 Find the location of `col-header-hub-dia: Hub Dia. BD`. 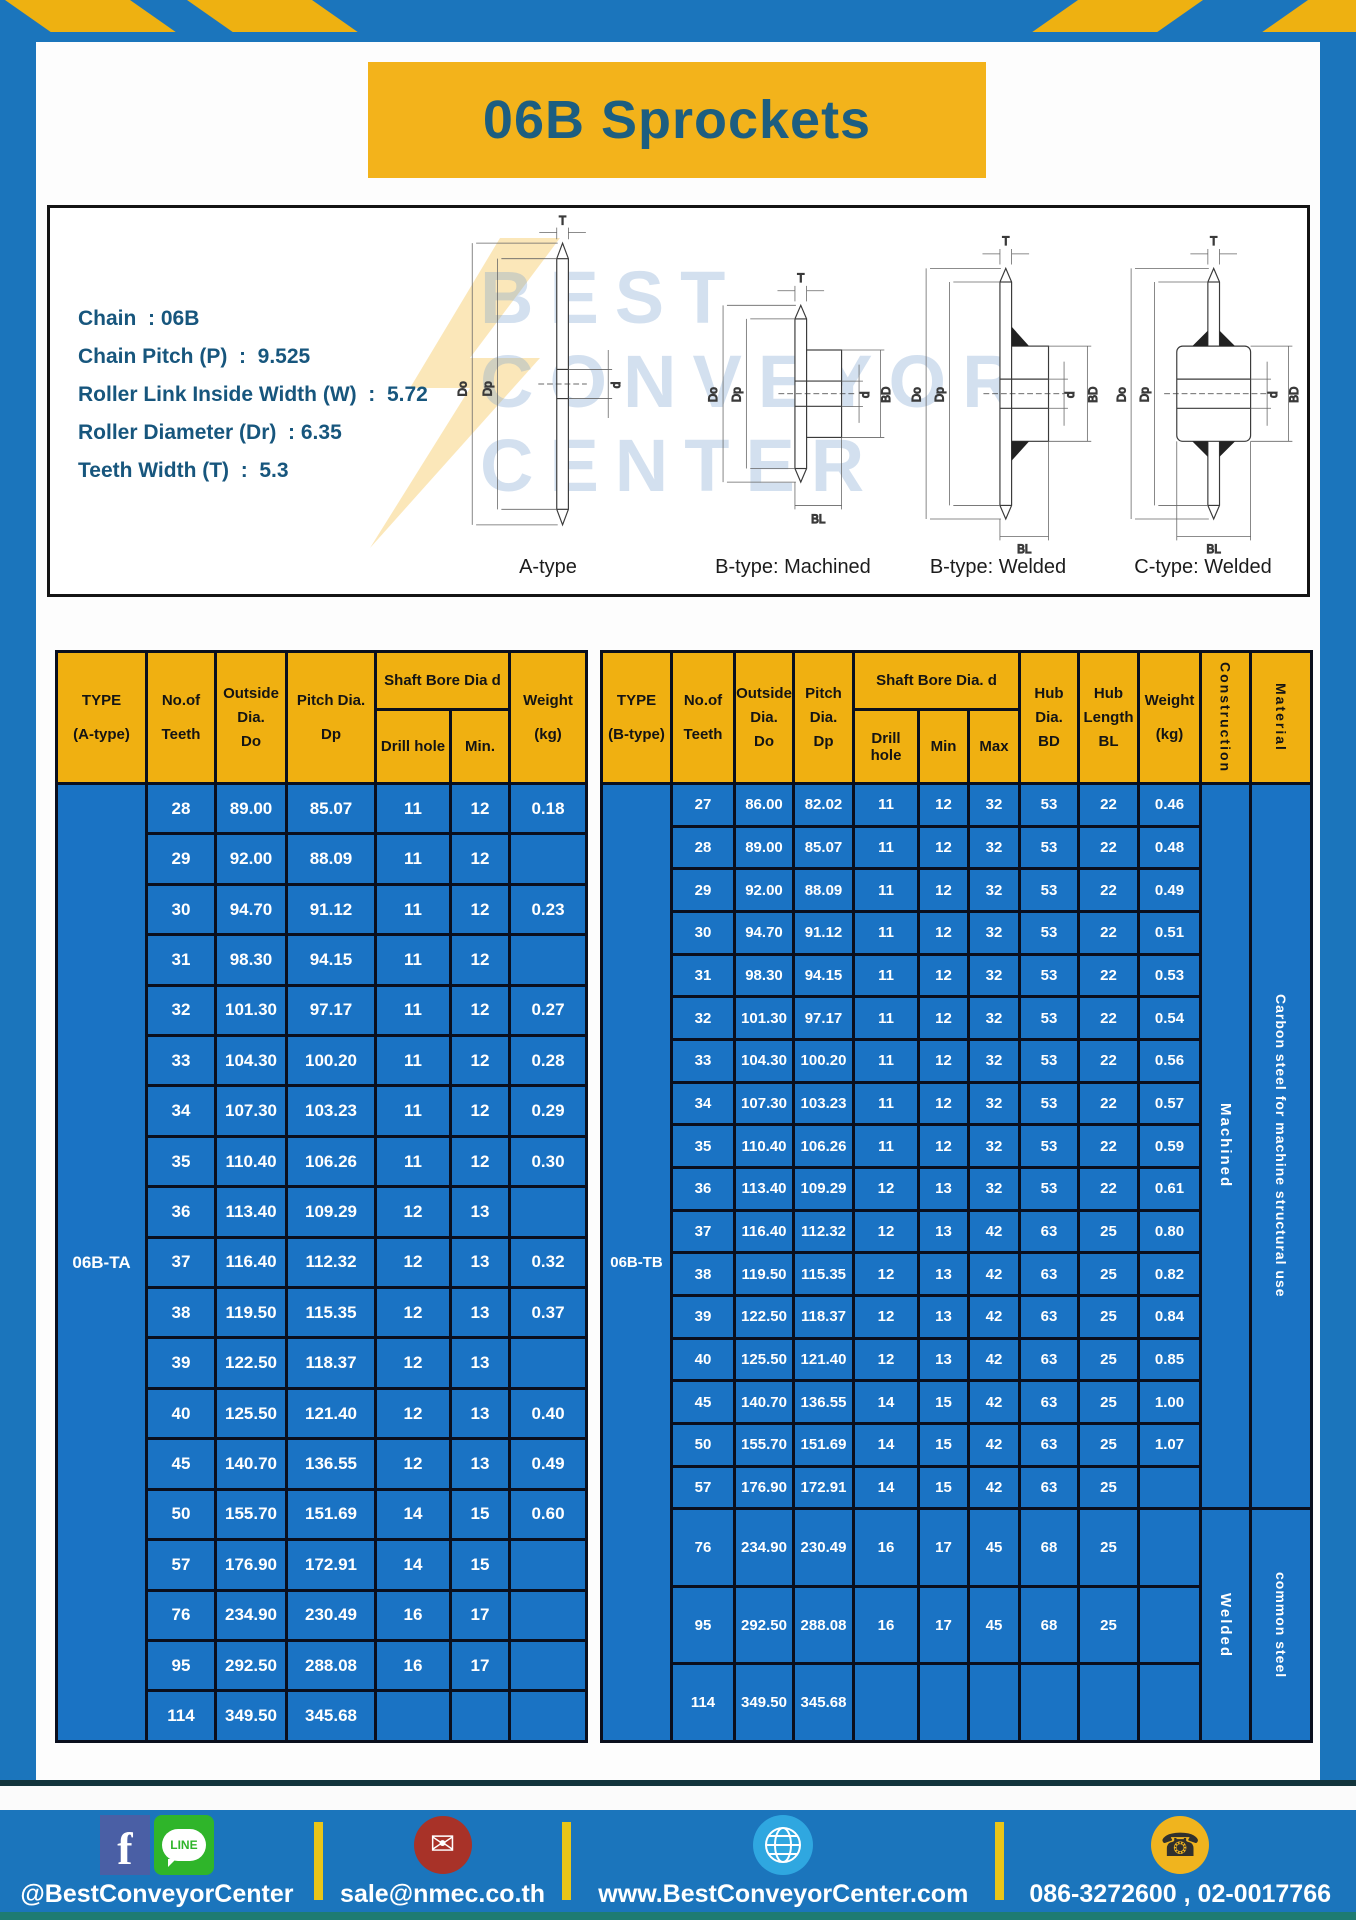

col-header-hub-dia: Hub Dia. BD is located at coordinates (1049, 717).